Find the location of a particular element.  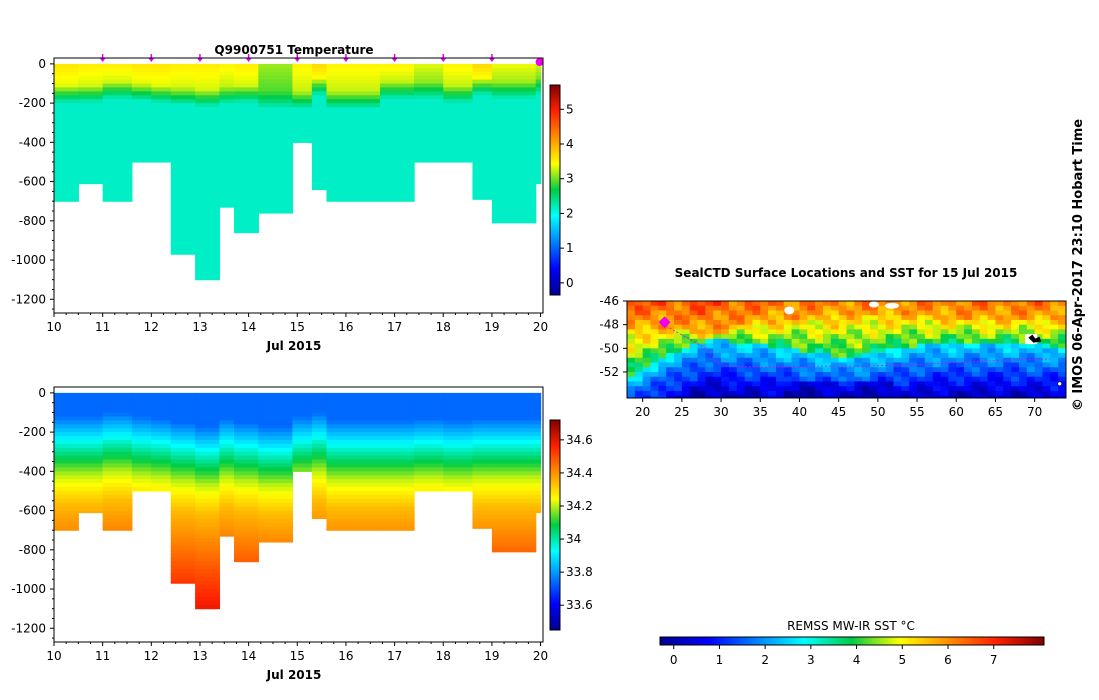

temperature-x-tick-label: 17 is located at coordinates (394, 327).